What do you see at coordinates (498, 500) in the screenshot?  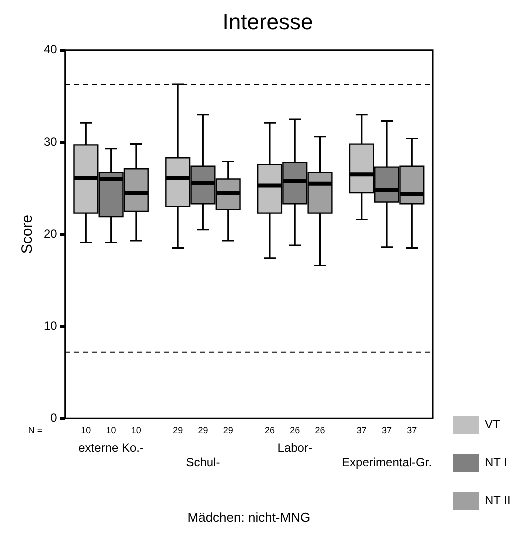 I see `legend-label: NT II` at bounding box center [498, 500].